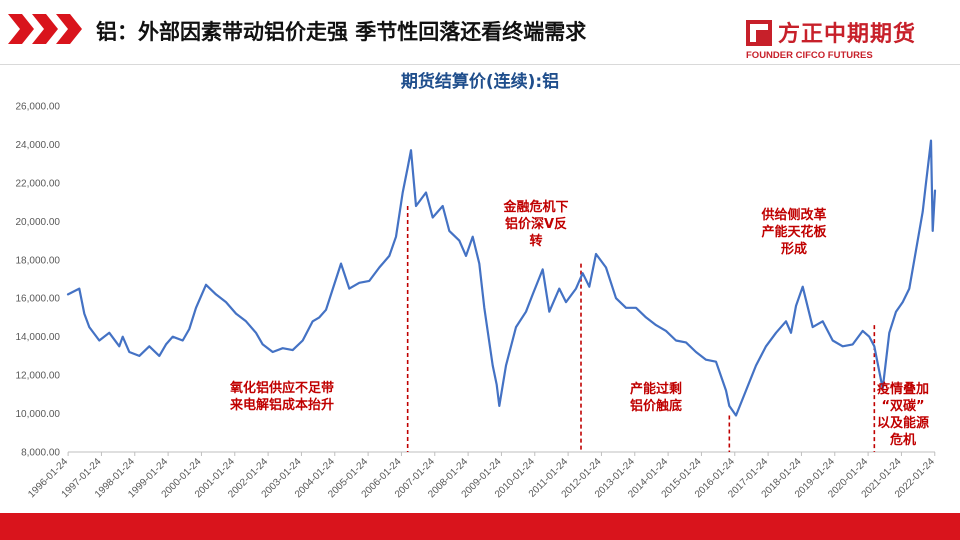 The image size is (960, 540). Describe the element at coordinates (38, 414) in the screenshot. I see `y-tick-label: 10,000.00` at that location.